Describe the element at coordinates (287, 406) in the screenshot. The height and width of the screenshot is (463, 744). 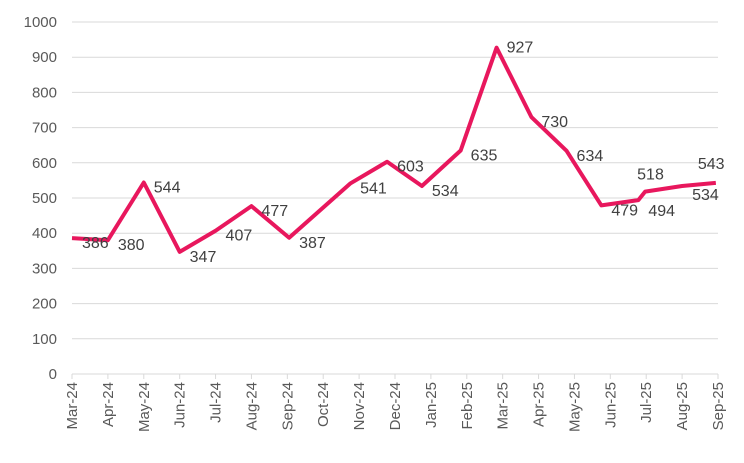
I see `x-tick-label: Sep-24` at that location.